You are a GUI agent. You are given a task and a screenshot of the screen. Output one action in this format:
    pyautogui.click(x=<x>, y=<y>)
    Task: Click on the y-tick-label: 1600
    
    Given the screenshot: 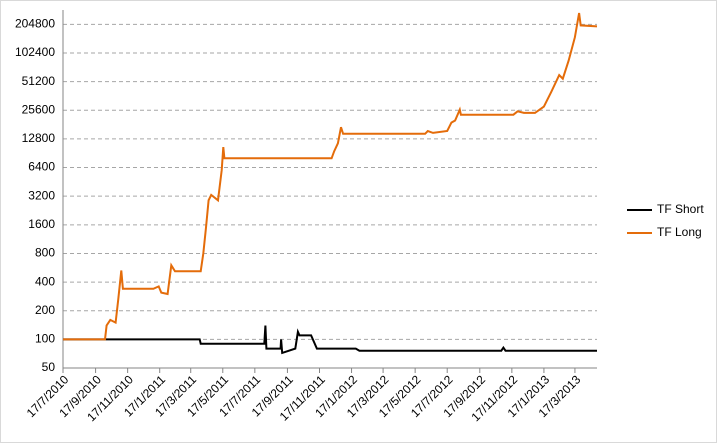 What is the action you would take?
    pyautogui.click(x=41, y=224)
    